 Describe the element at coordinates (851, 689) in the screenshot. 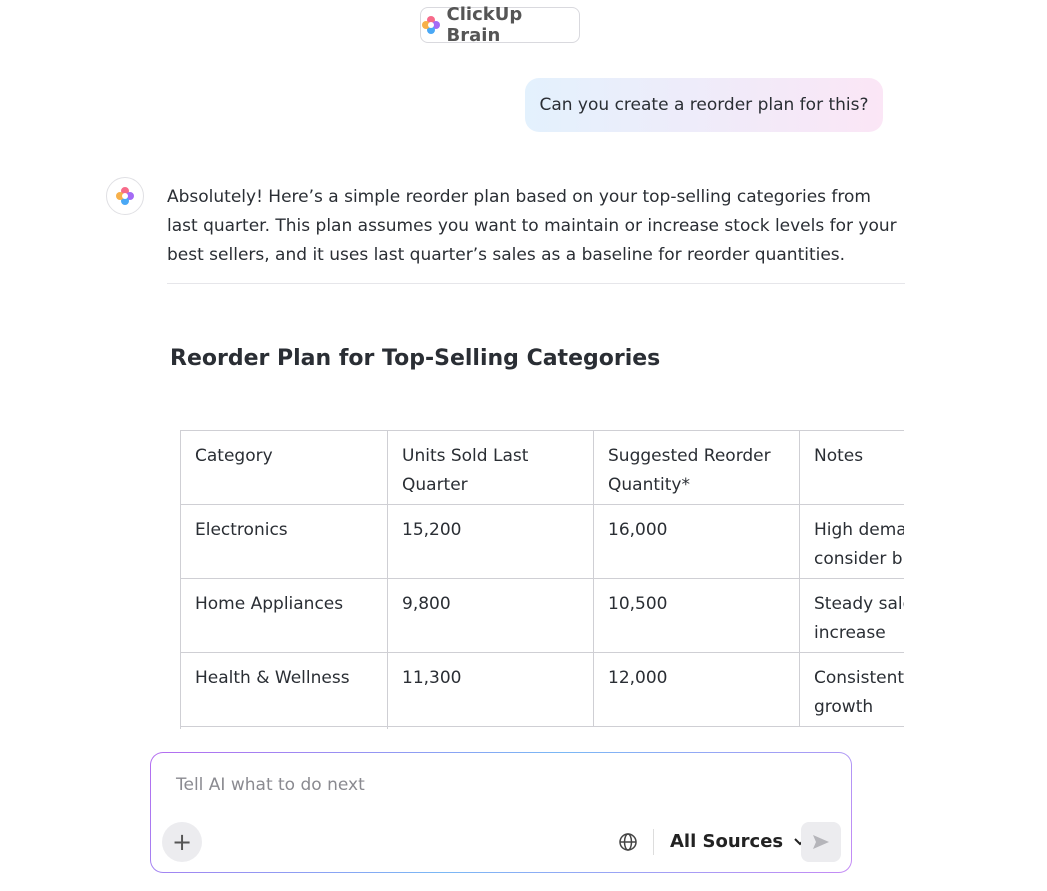

I see `table-cell: Consistent growth` at that location.